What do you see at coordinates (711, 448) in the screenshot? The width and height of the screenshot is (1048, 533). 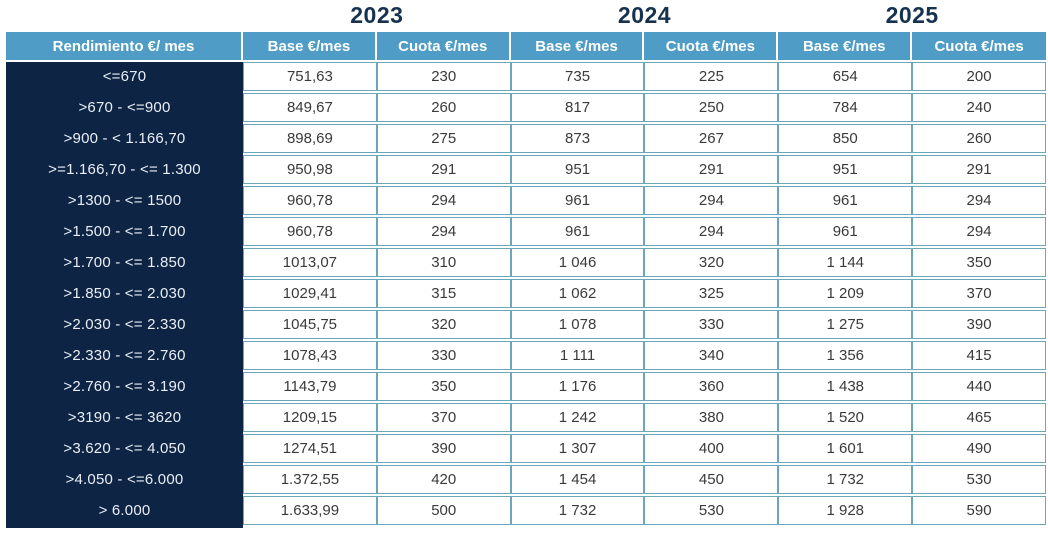 I see `data-cell: 400` at bounding box center [711, 448].